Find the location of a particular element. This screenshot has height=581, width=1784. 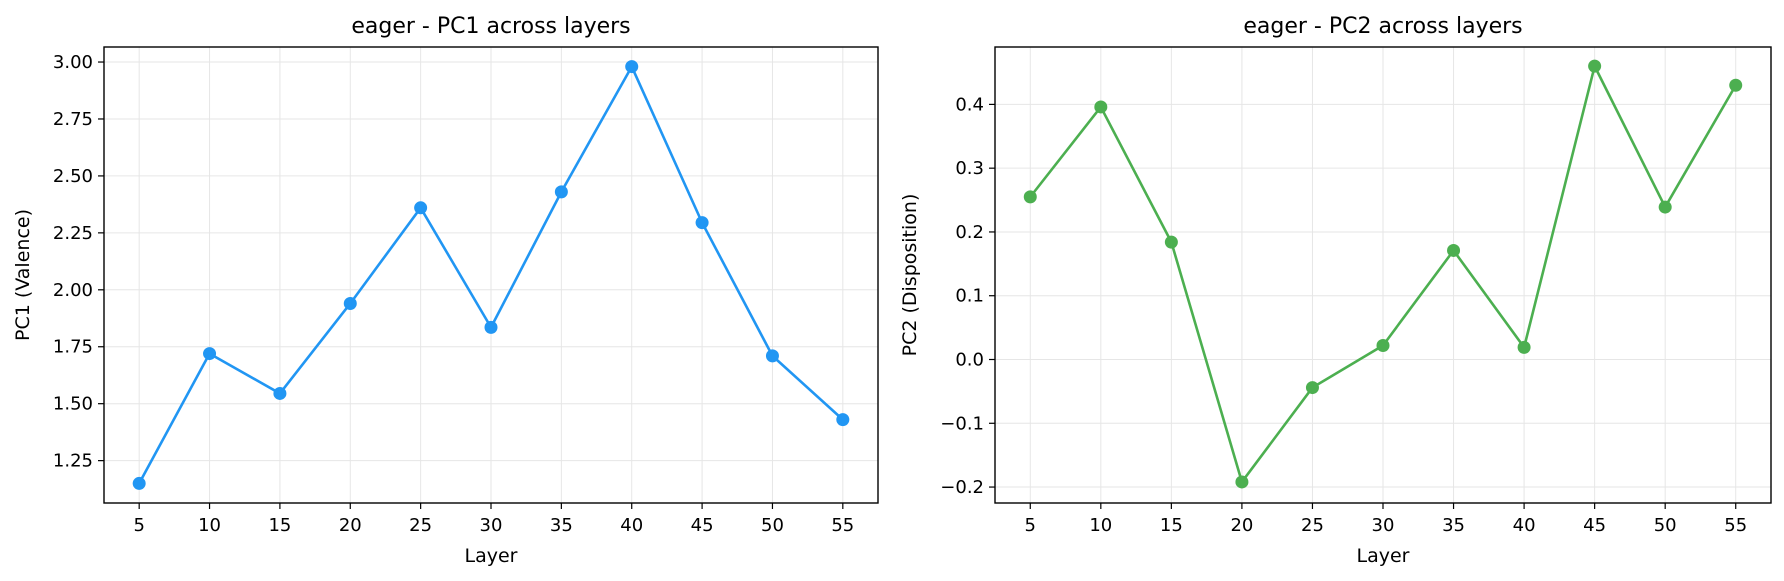

y-axis-label: PC1 (Valence) is located at coordinates (23, 275).